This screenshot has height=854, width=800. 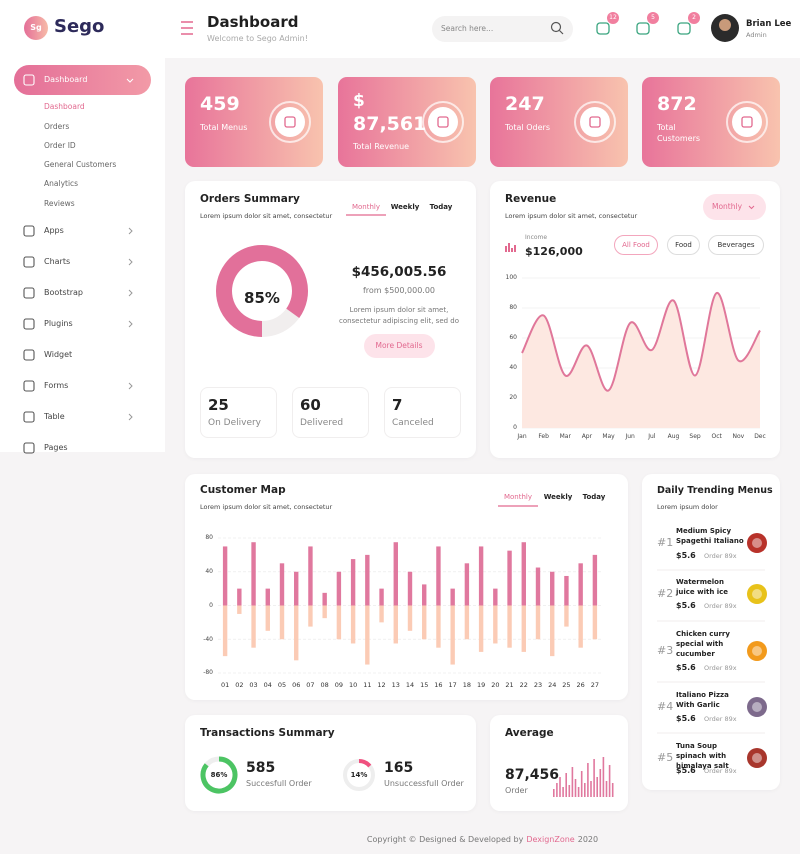 What do you see at coordinates (58, 354) in the screenshot?
I see `menu-item: Widget` at bounding box center [58, 354].